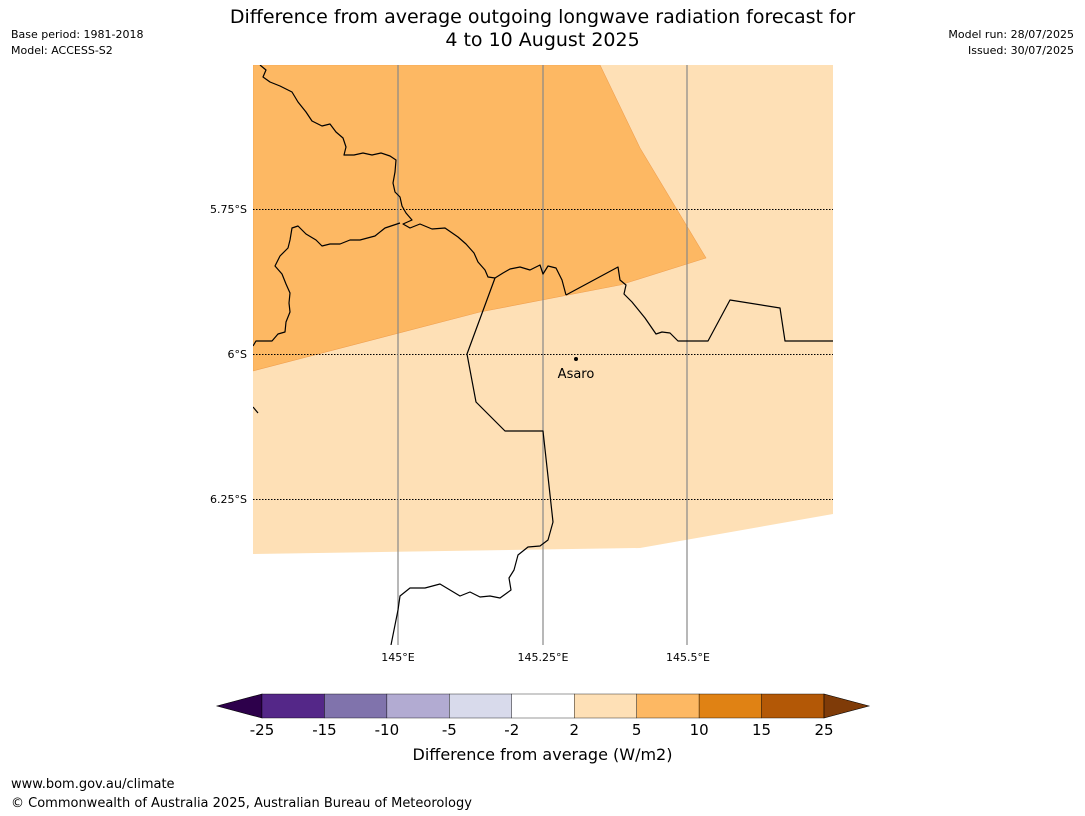  What do you see at coordinates (847, 706) in the screenshot?
I see `colorbar-extend-high` at bounding box center [847, 706].